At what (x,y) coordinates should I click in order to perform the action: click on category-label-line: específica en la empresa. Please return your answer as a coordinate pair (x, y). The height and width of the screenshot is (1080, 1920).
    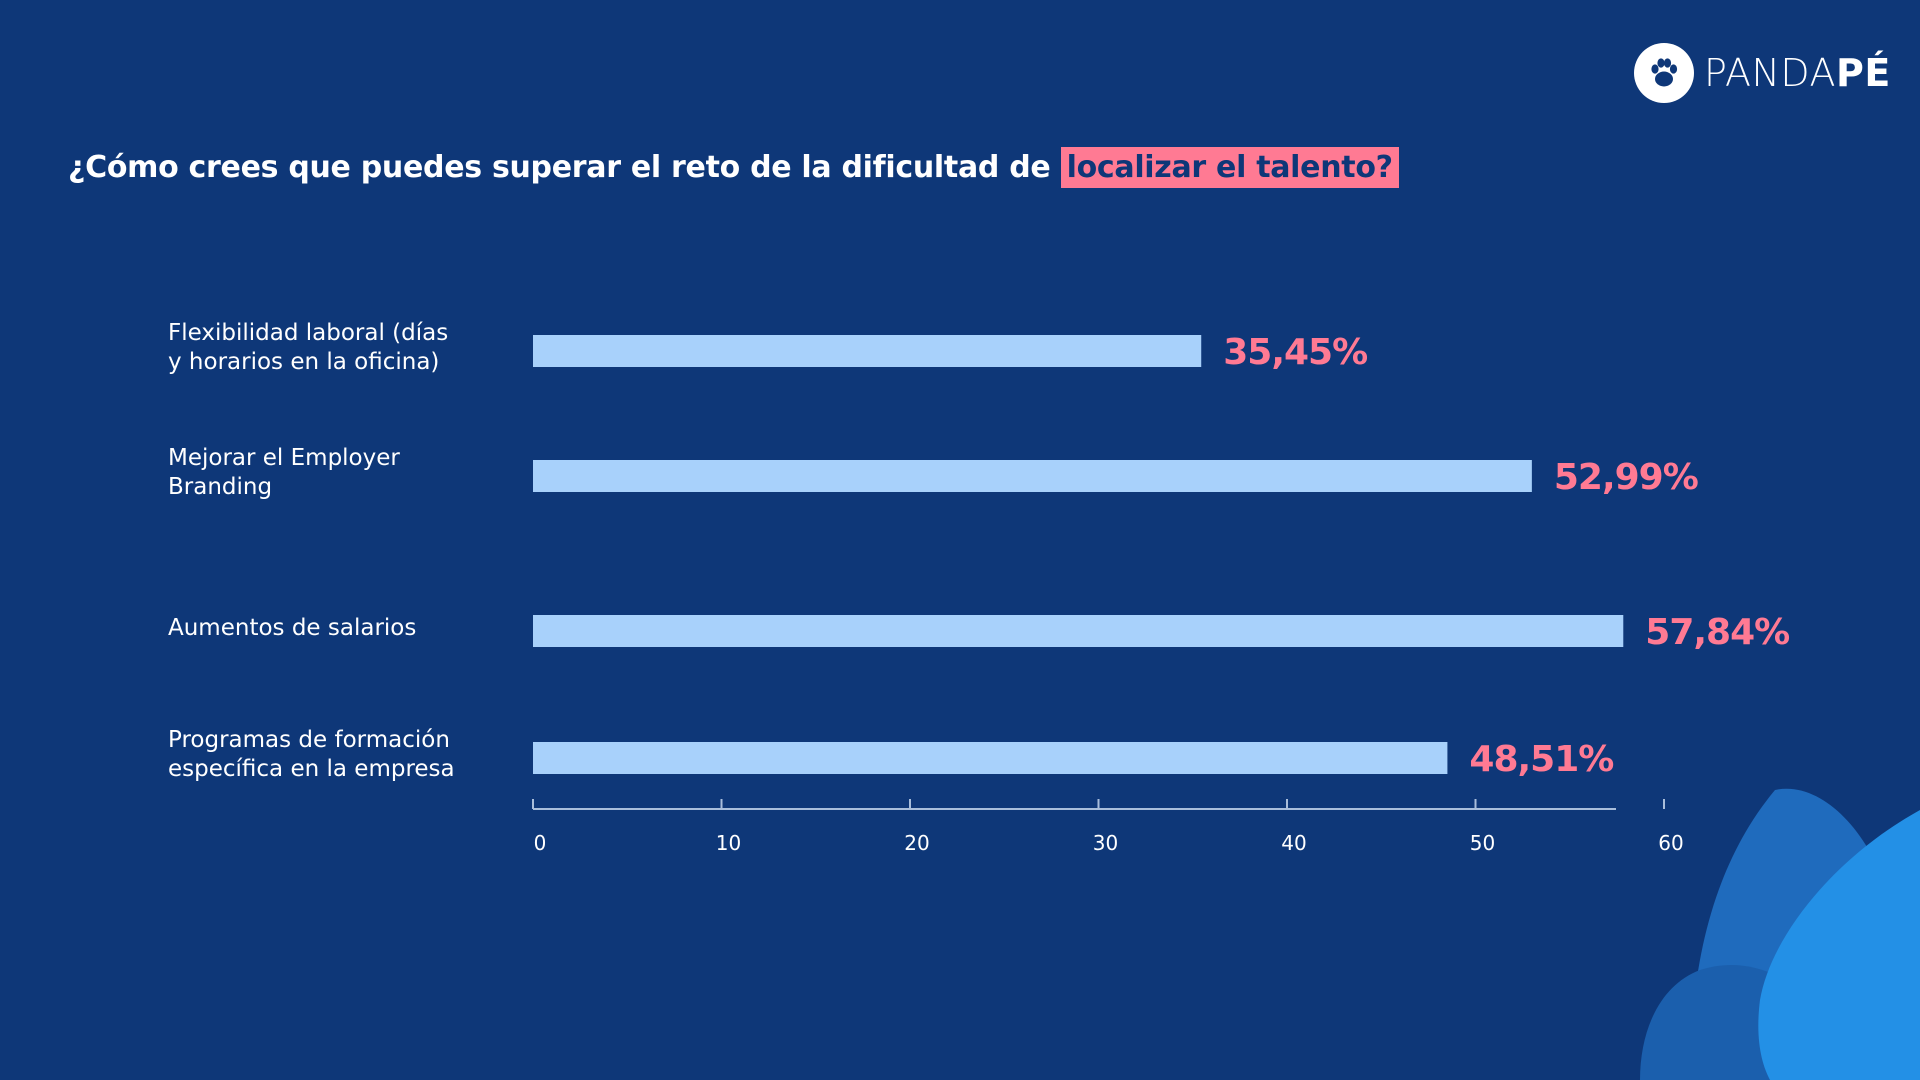
    Looking at the image, I should click on (311, 769).